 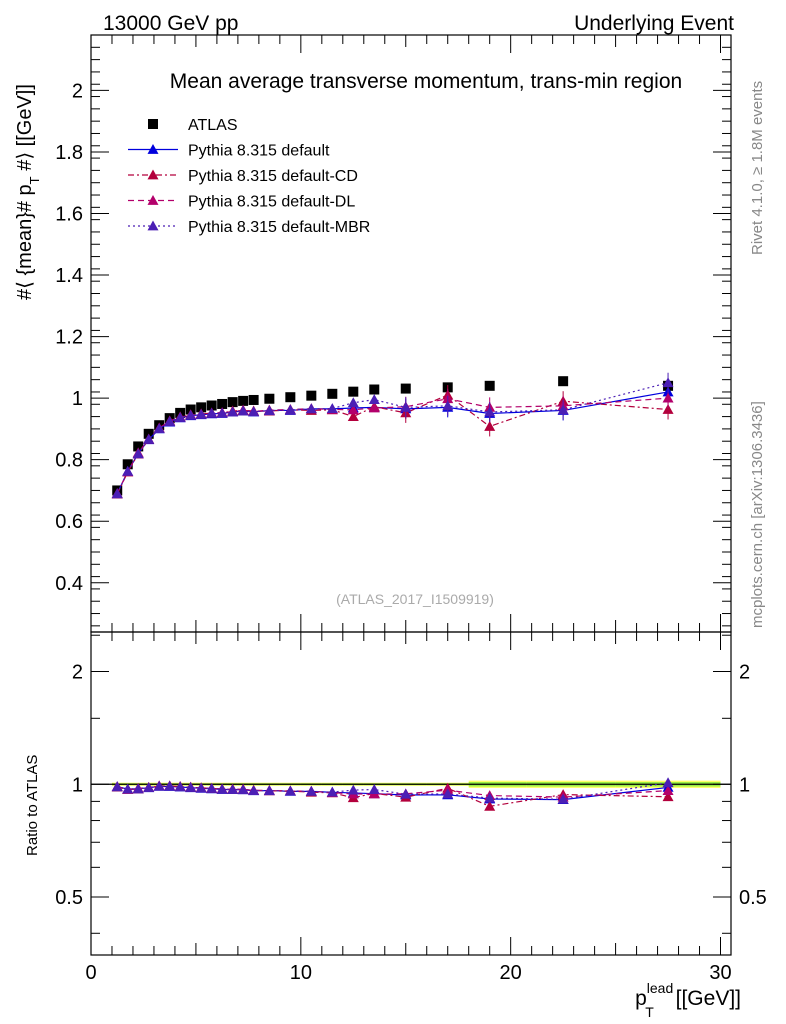 What do you see at coordinates (415, 599) in the screenshot?
I see `analysis-watermark: (ATLAS_2017_I1509919)` at bounding box center [415, 599].